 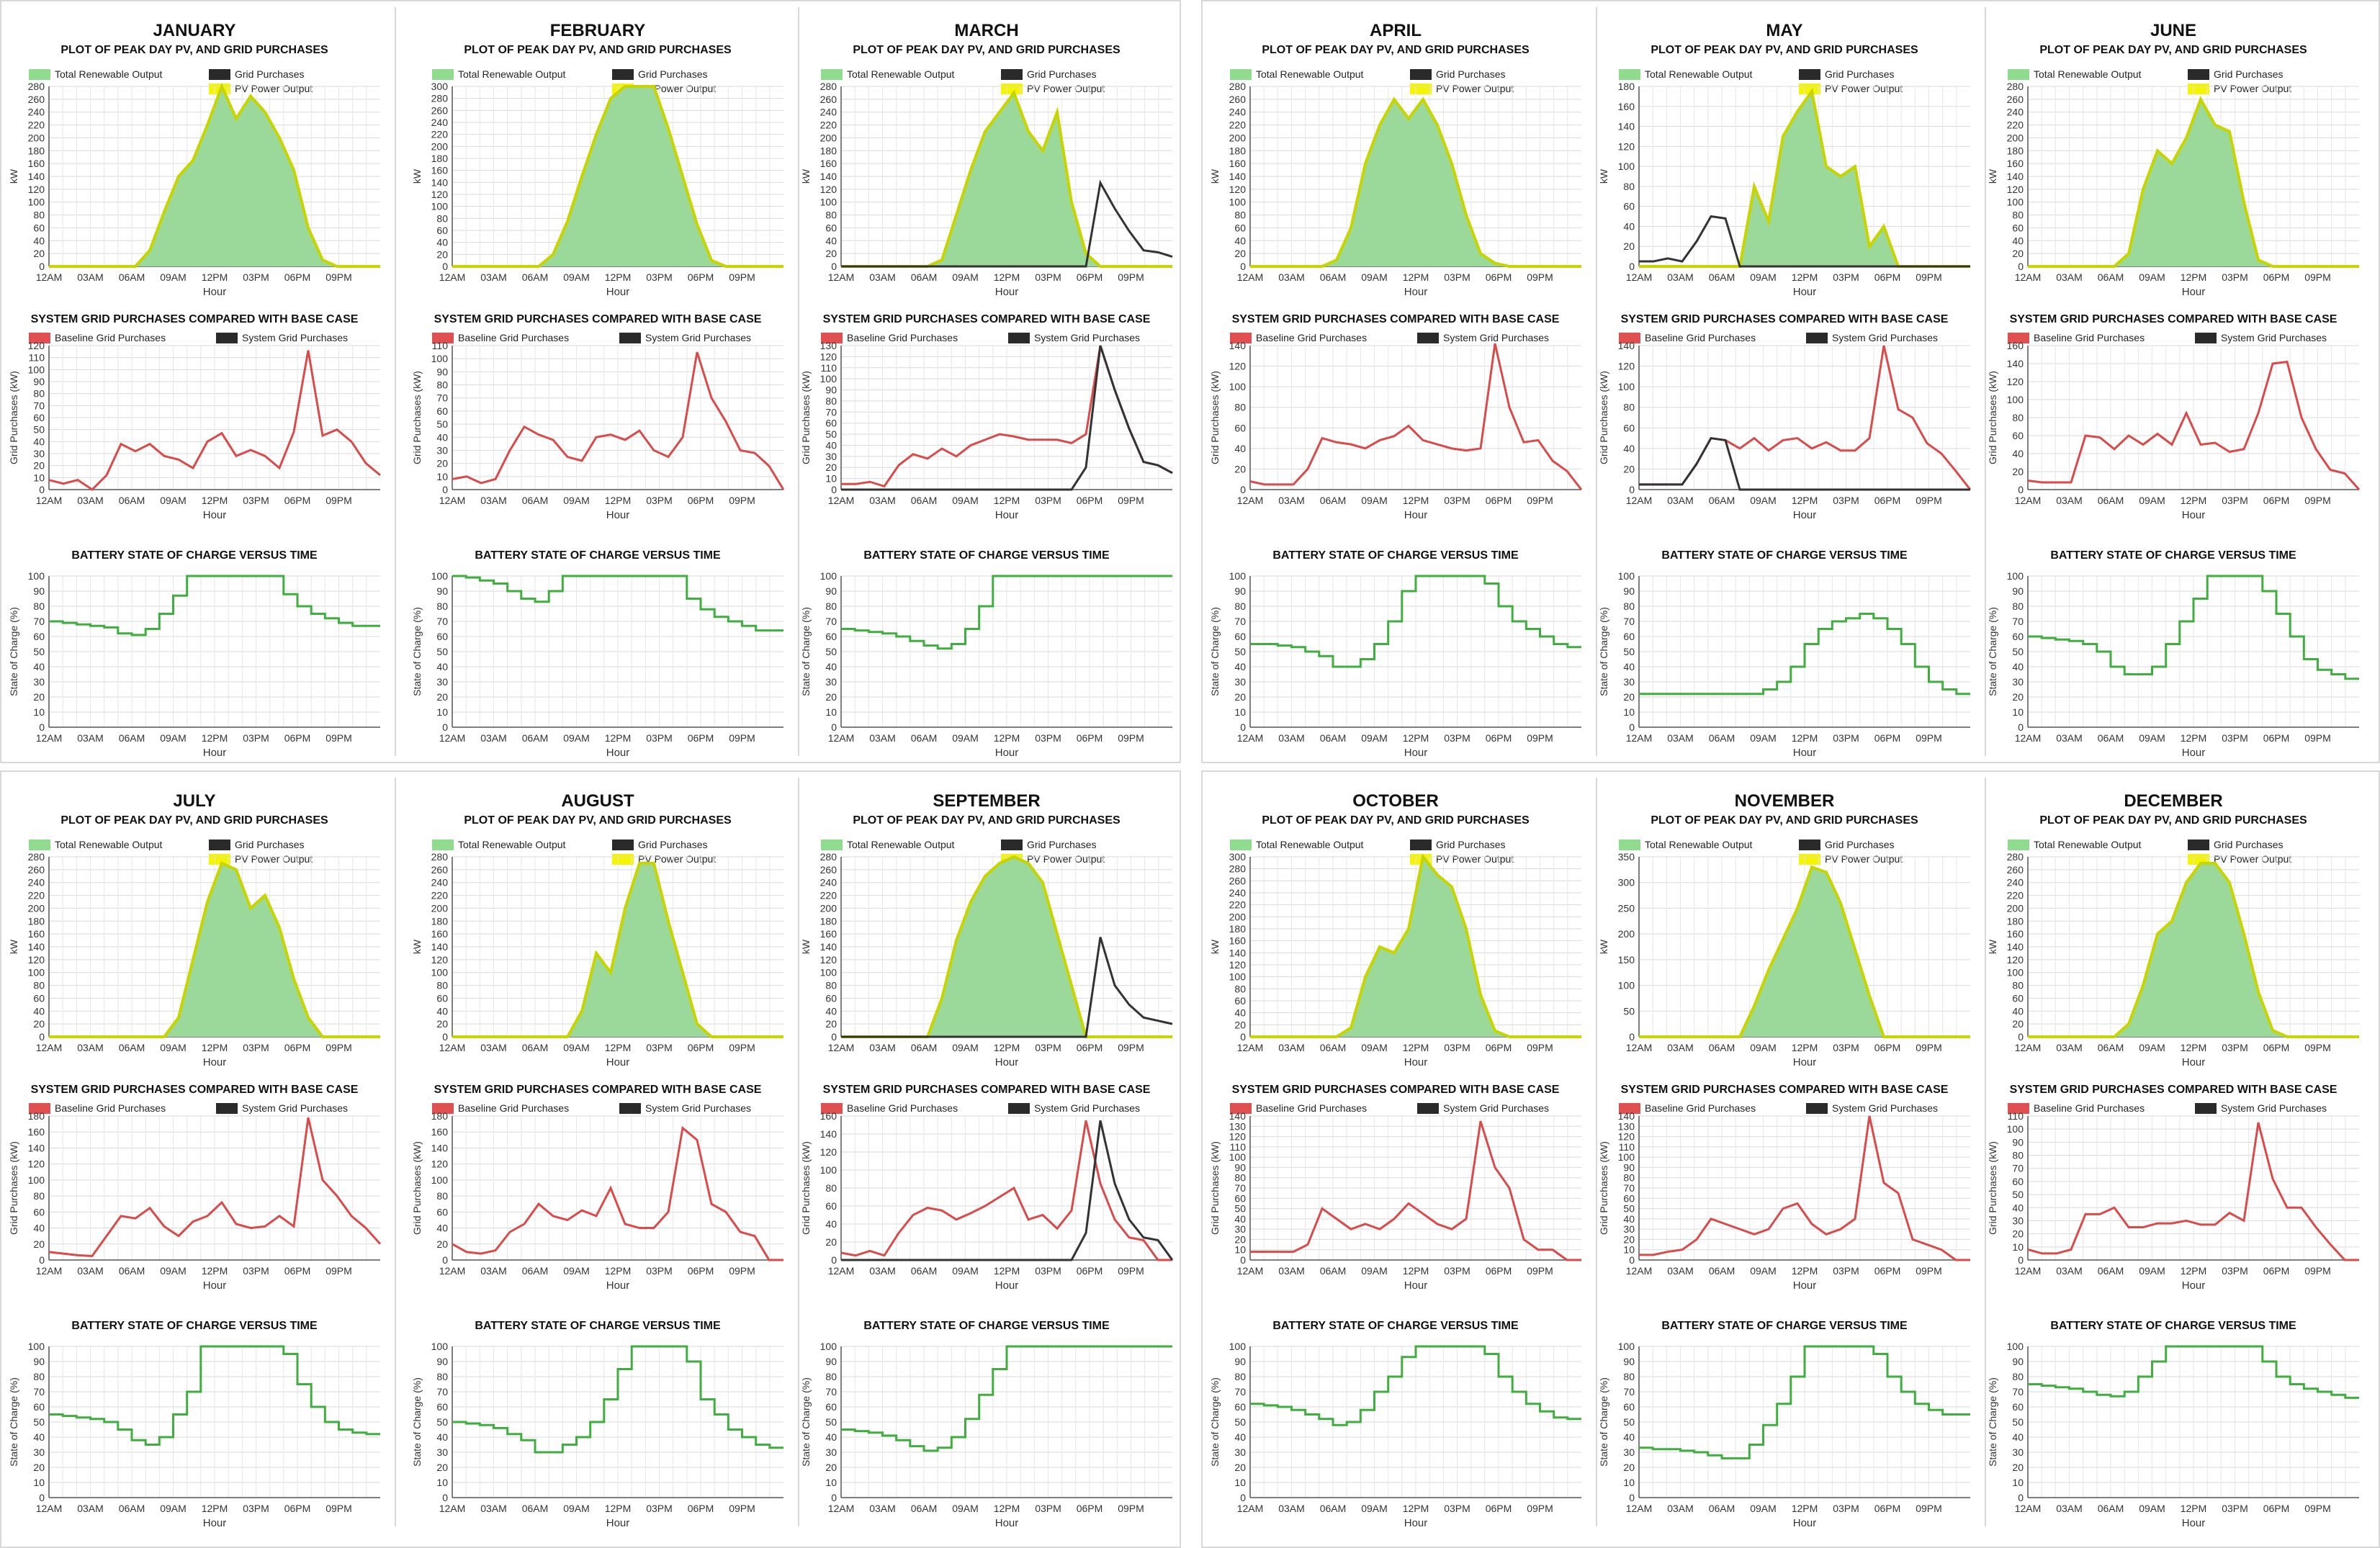 What do you see at coordinates (1007, 987) in the screenshot?
I see `grid-purchases-line` at bounding box center [1007, 987].